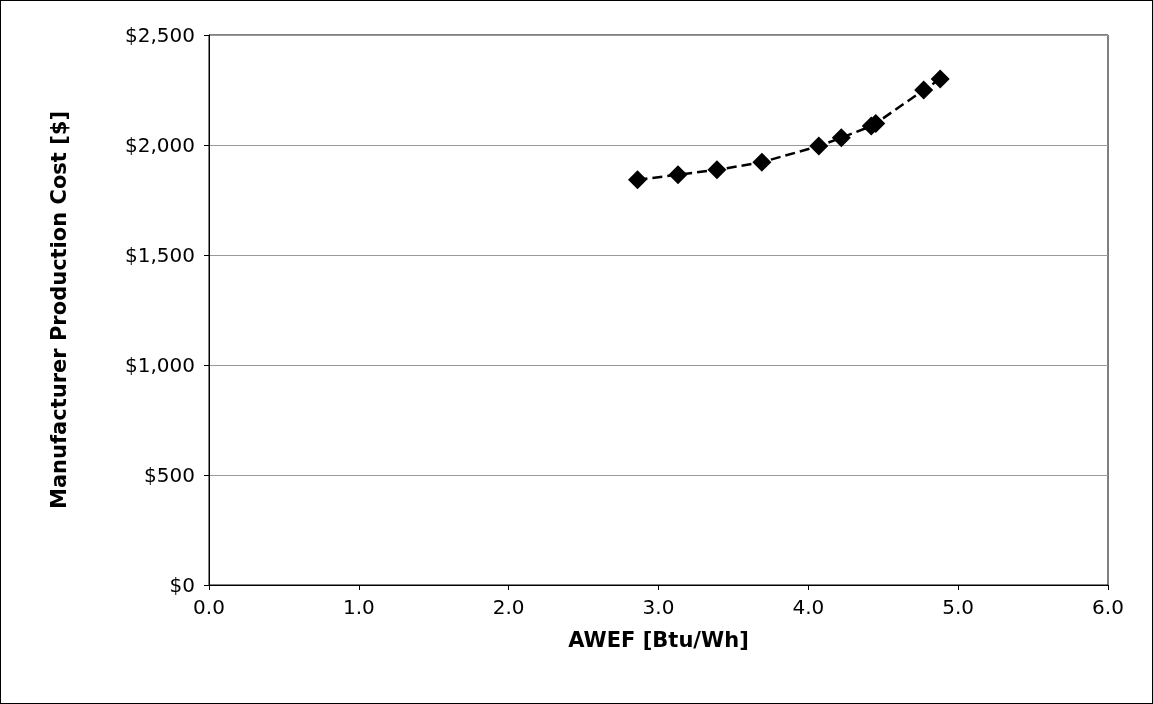 The width and height of the screenshot is (1153, 704). I want to click on x-tick-label: 0.0, so click(209, 607).